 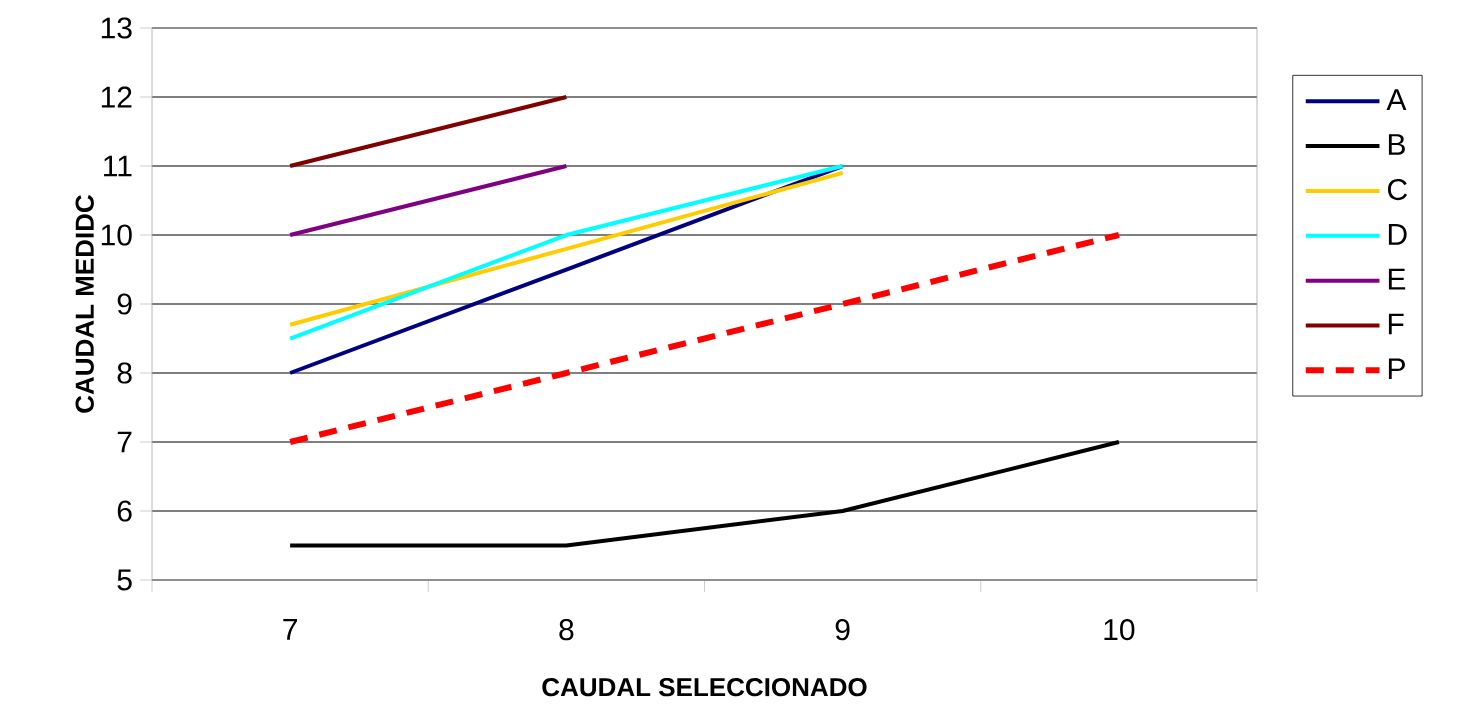 I want to click on y-tick-label: 6, so click(x=124, y=511).